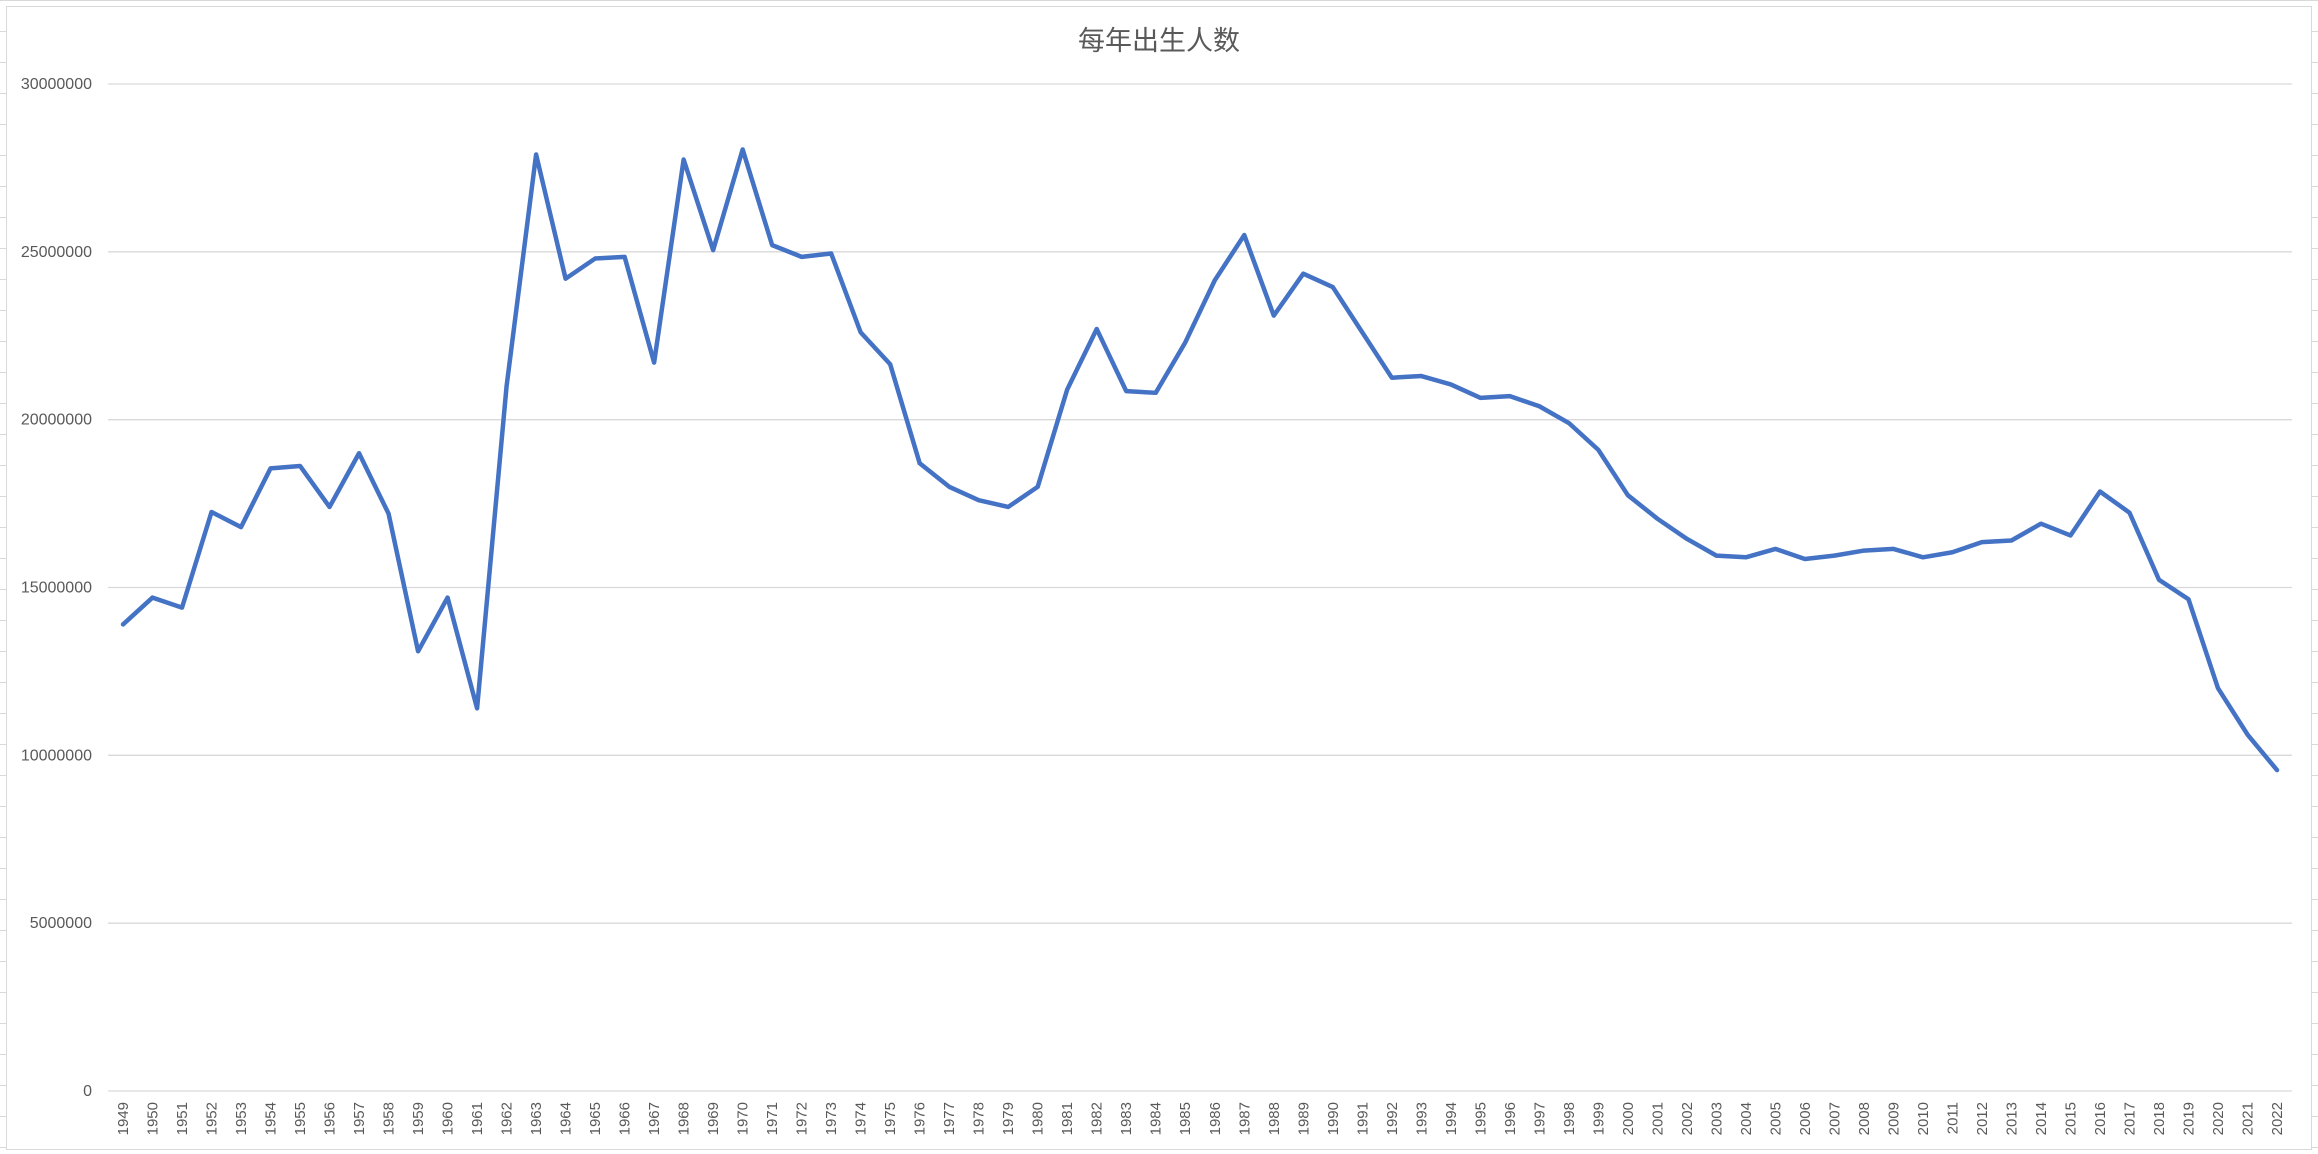  I want to click on y-tick-label: 25000000, so click(56, 252).